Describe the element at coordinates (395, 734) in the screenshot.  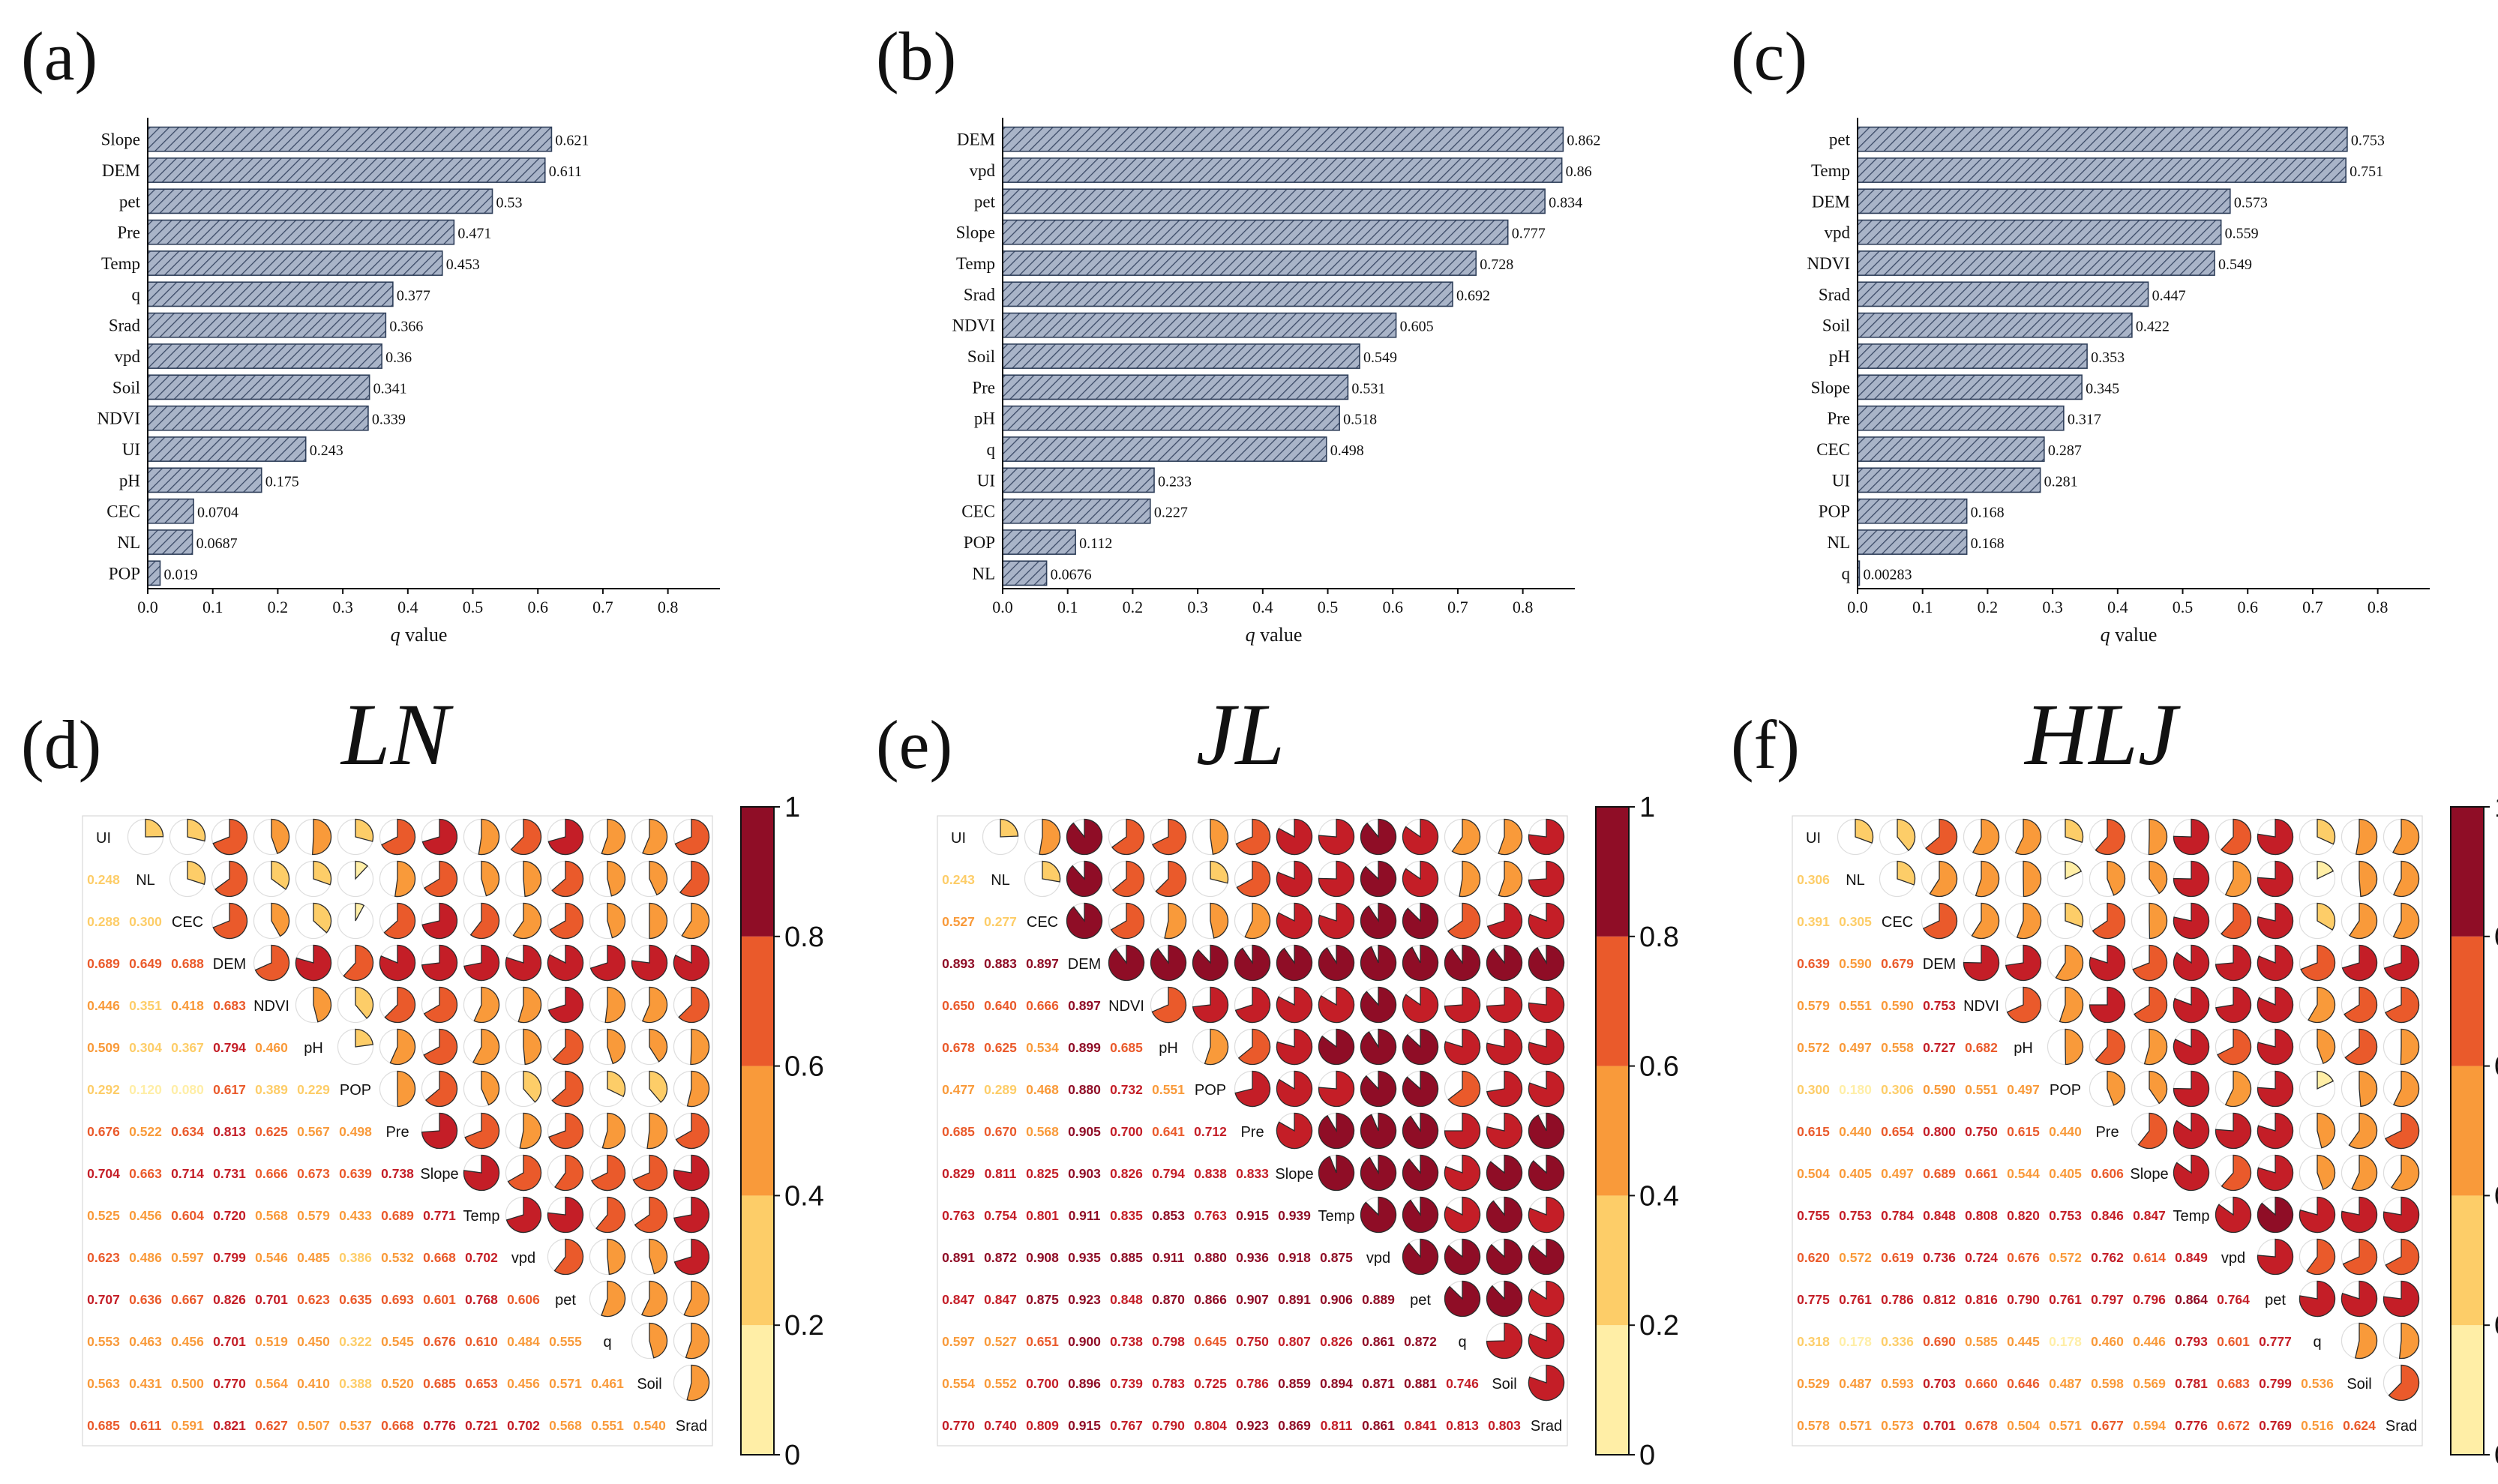
I see `region-title: LN` at that location.